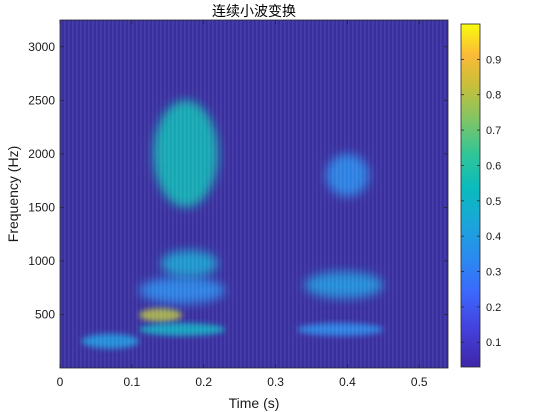 This screenshot has height=412, width=533. What do you see at coordinates (493, 237) in the screenshot?
I see `colorbar-tick-label: 0.4` at bounding box center [493, 237].